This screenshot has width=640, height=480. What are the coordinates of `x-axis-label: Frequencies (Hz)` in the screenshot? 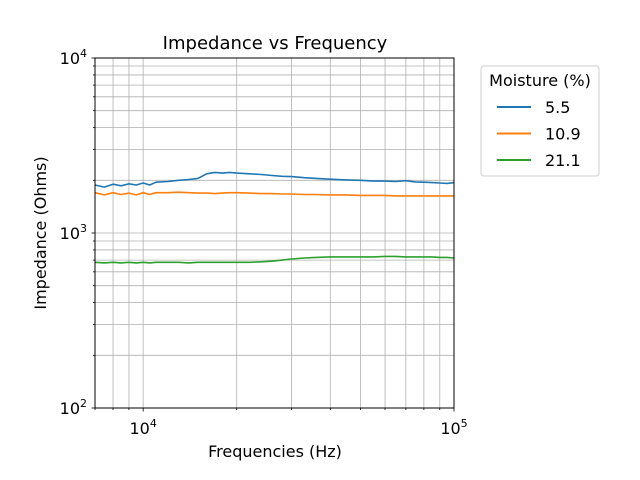 It's located at (275, 451).